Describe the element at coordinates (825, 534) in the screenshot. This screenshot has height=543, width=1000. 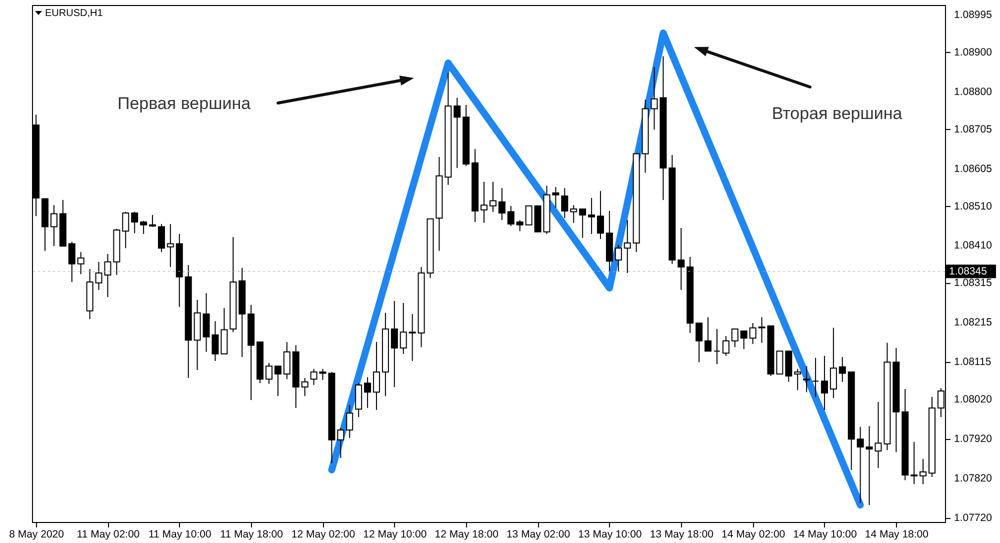
I see `x-tick-label: 14 May 10:00` at that location.